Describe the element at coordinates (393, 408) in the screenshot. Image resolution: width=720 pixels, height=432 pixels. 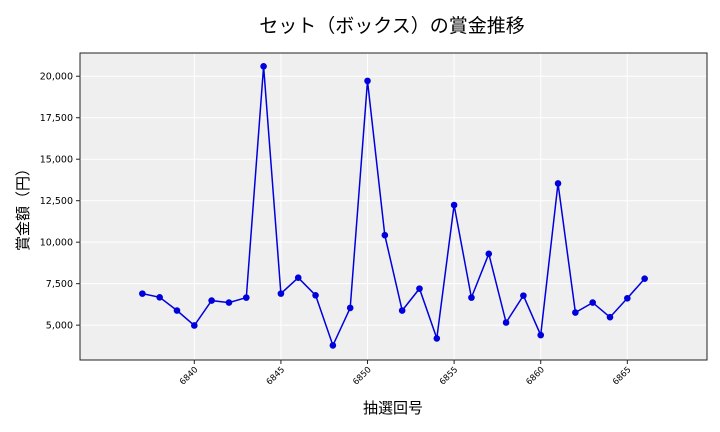
I see `x-axis-label: 抽選回号` at that location.